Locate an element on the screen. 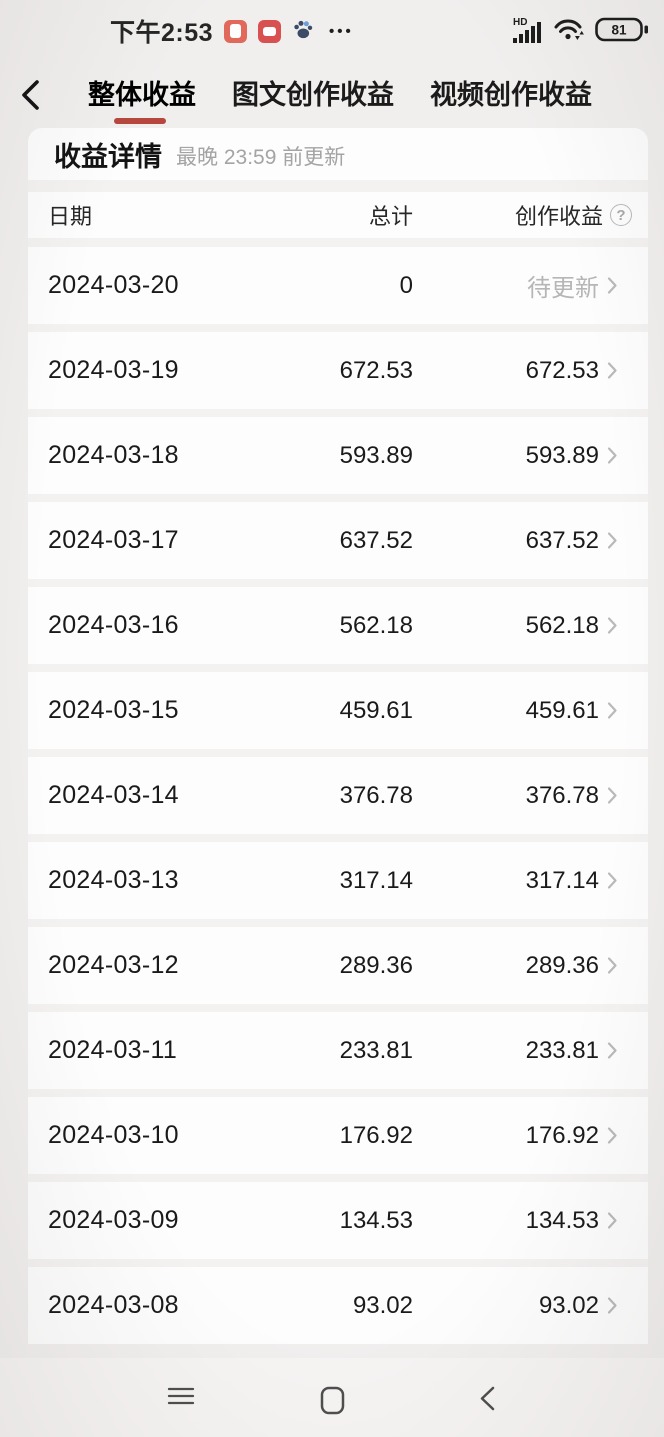  row-creation-income: 289.36 is located at coordinates (562, 965).